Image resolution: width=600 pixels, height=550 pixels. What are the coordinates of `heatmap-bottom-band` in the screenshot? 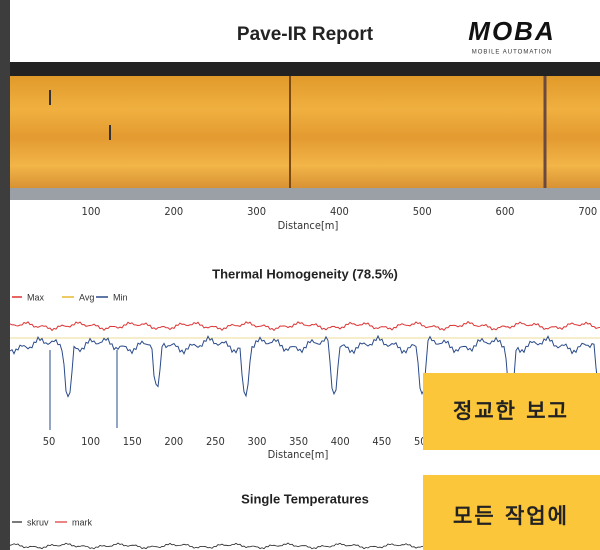 It's located at (305, 194).